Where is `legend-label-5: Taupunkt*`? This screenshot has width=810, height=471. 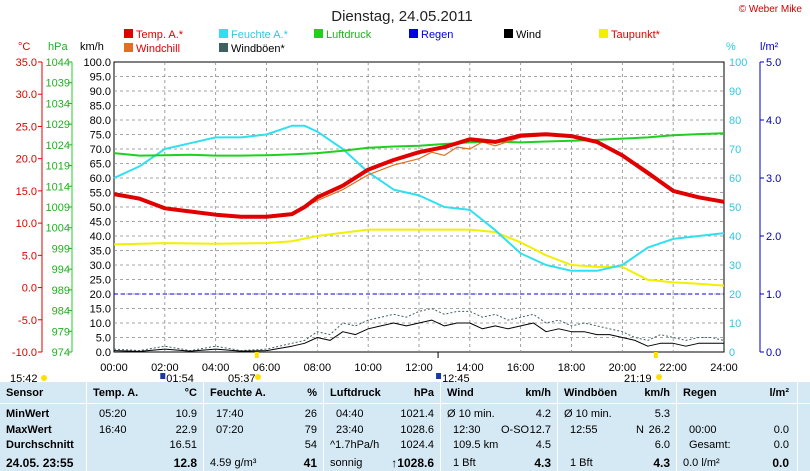
legend-label-5: Taupunkt* is located at coordinates (636, 35).